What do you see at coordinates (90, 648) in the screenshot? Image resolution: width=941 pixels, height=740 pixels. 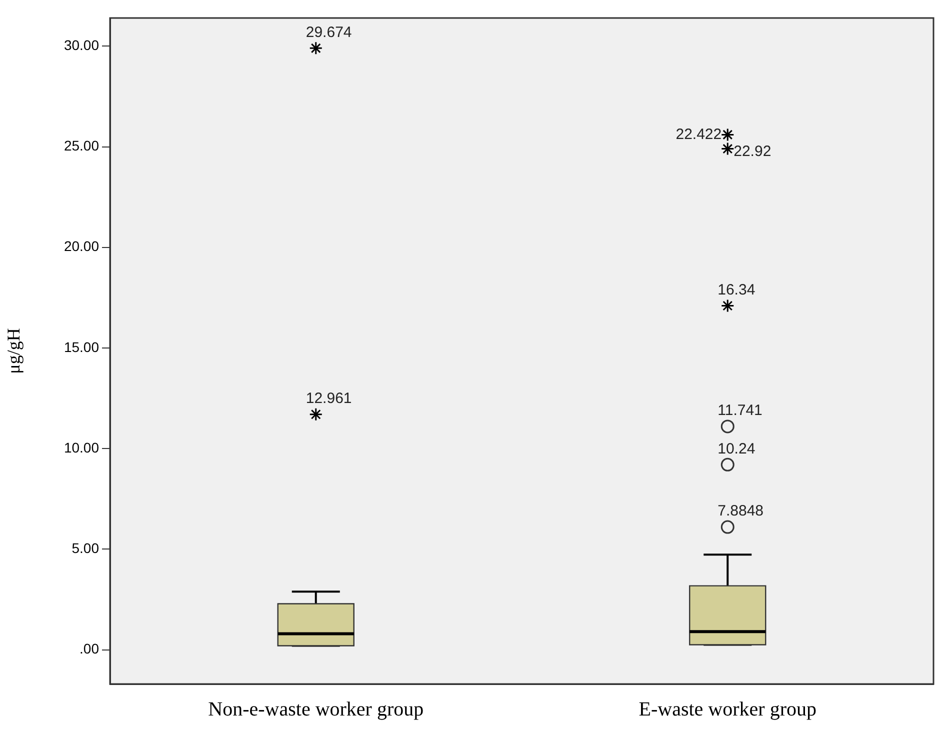 I see `y-tick-label: .00` at bounding box center [90, 648].